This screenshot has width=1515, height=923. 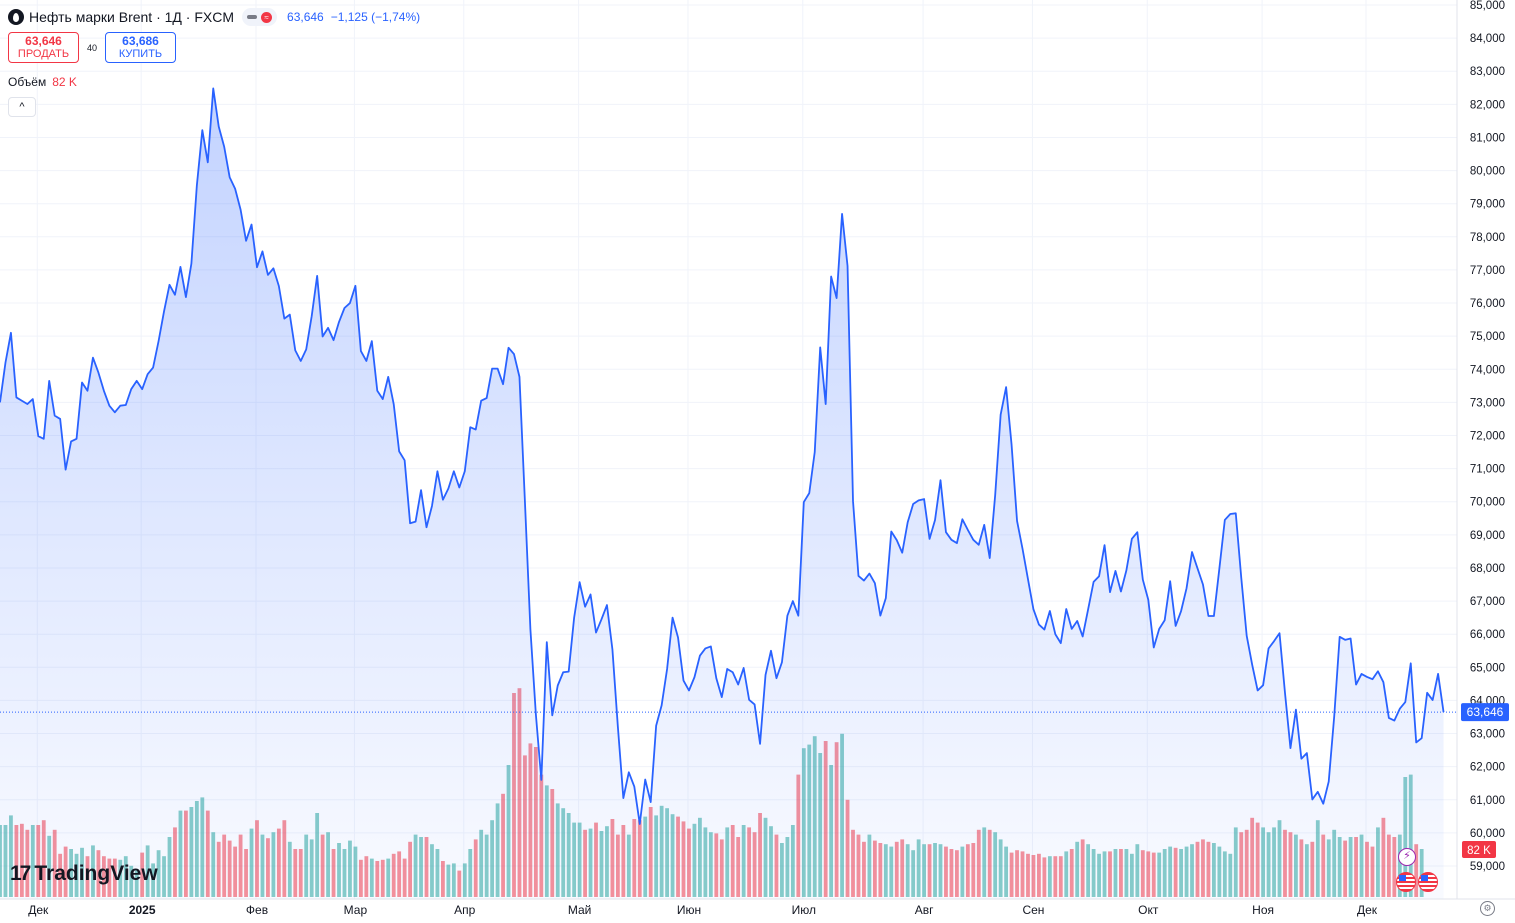 I want to click on price-tick-label: 65,000, so click(x=1487, y=668).